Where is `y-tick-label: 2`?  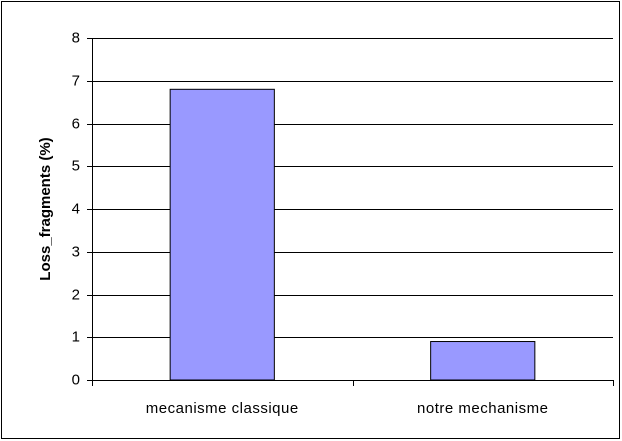 y-tick-label: 2 is located at coordinates (76, 294).